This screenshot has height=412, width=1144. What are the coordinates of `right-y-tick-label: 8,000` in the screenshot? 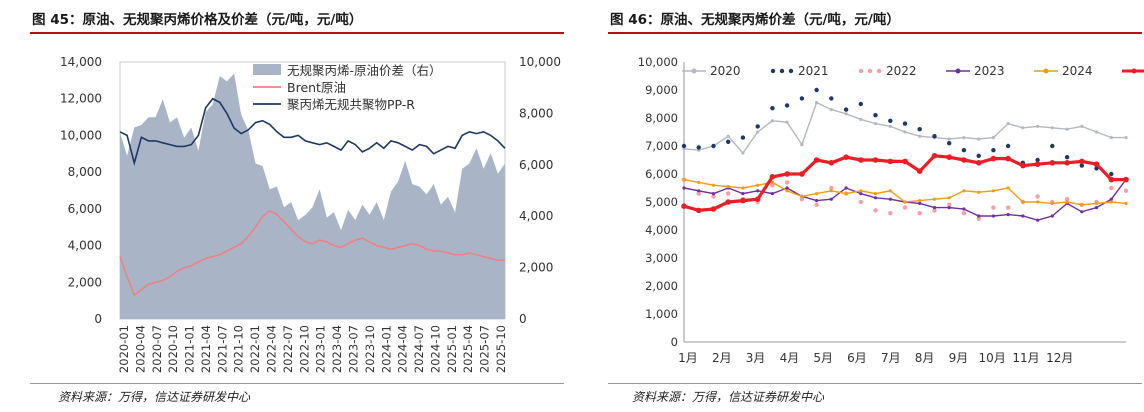 It's located at (536, 113).